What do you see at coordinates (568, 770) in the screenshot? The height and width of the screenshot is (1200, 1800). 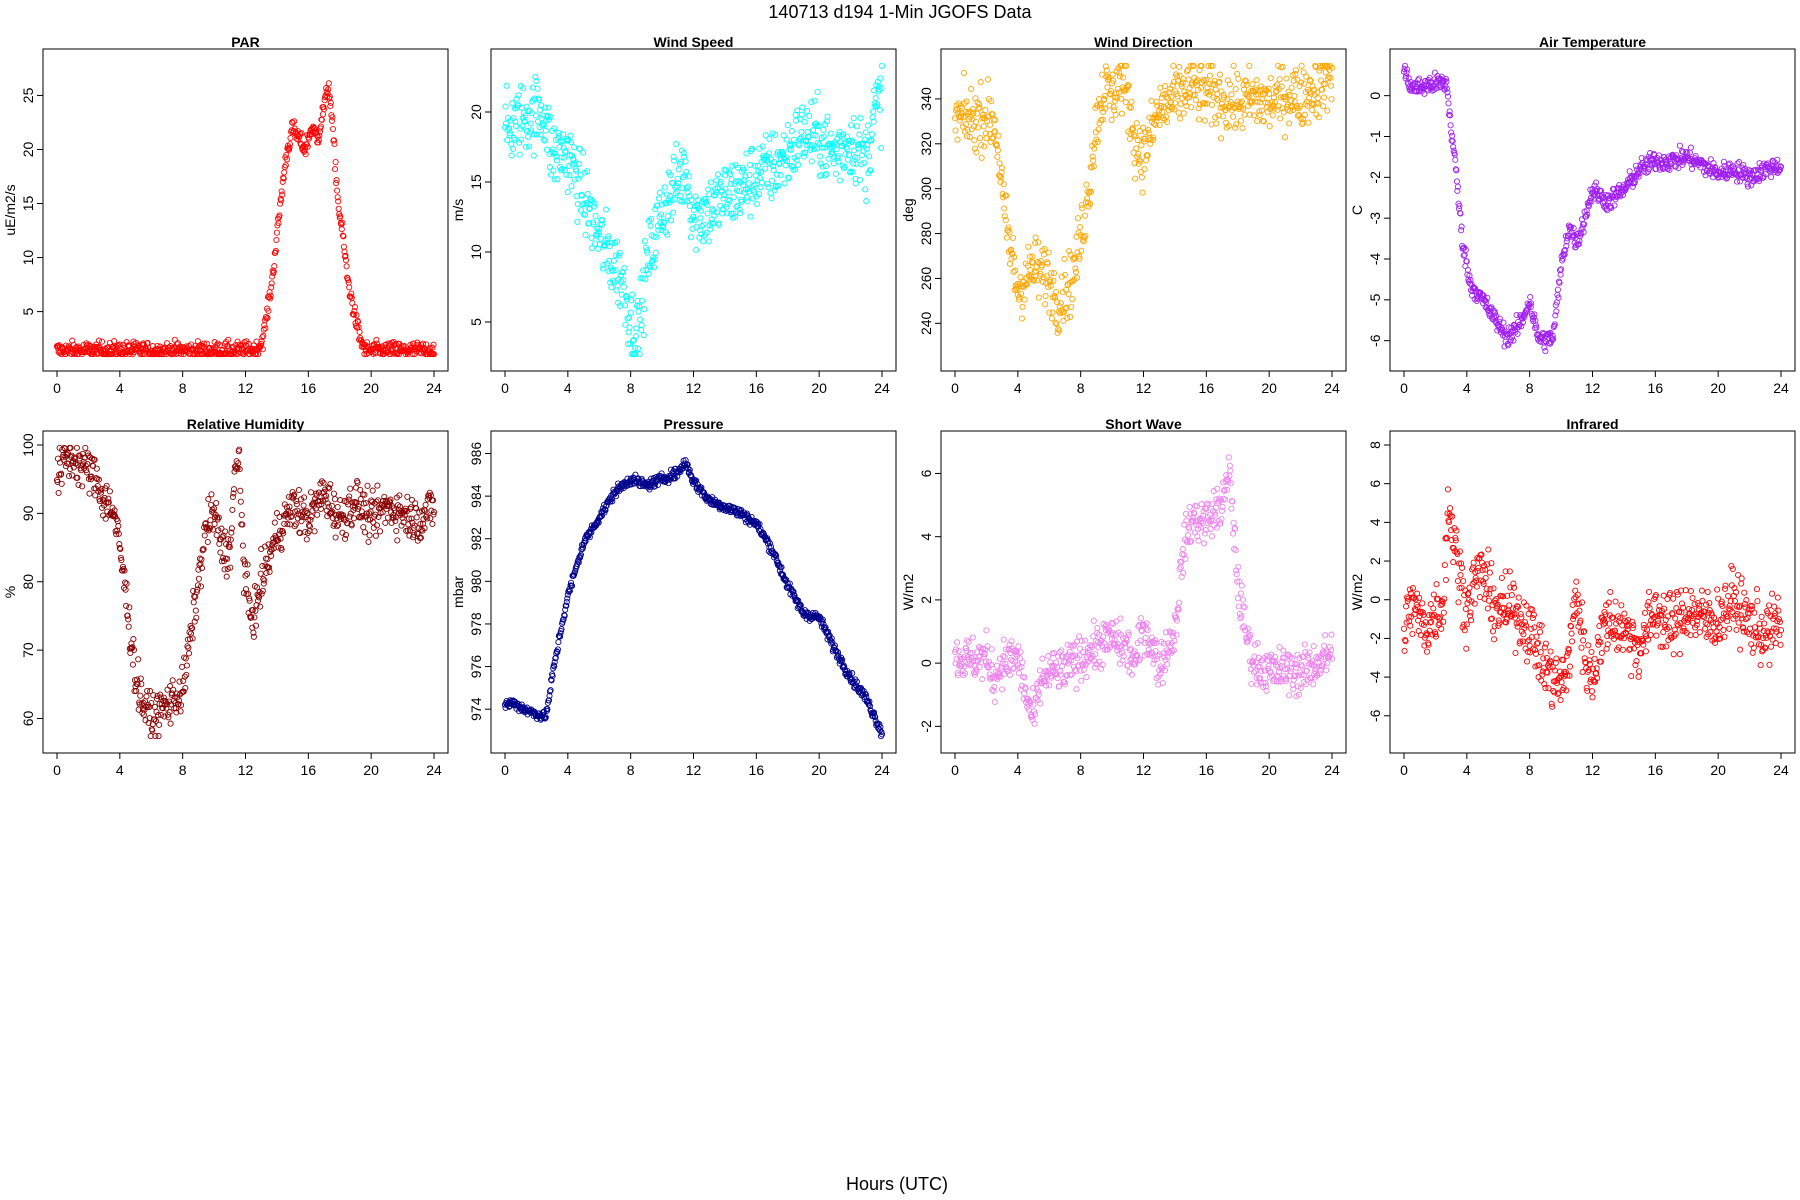 I see `x-tick-label: 4` at bounding box center [568, 770].